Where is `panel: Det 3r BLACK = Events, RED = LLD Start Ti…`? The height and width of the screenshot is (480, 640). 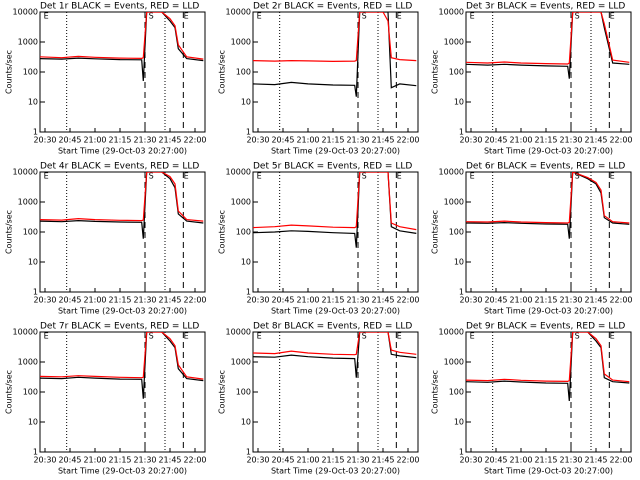 panel: Det 3r BLACK = Events, RED = LLD Start Ti… is located at coordinates (532, 79).